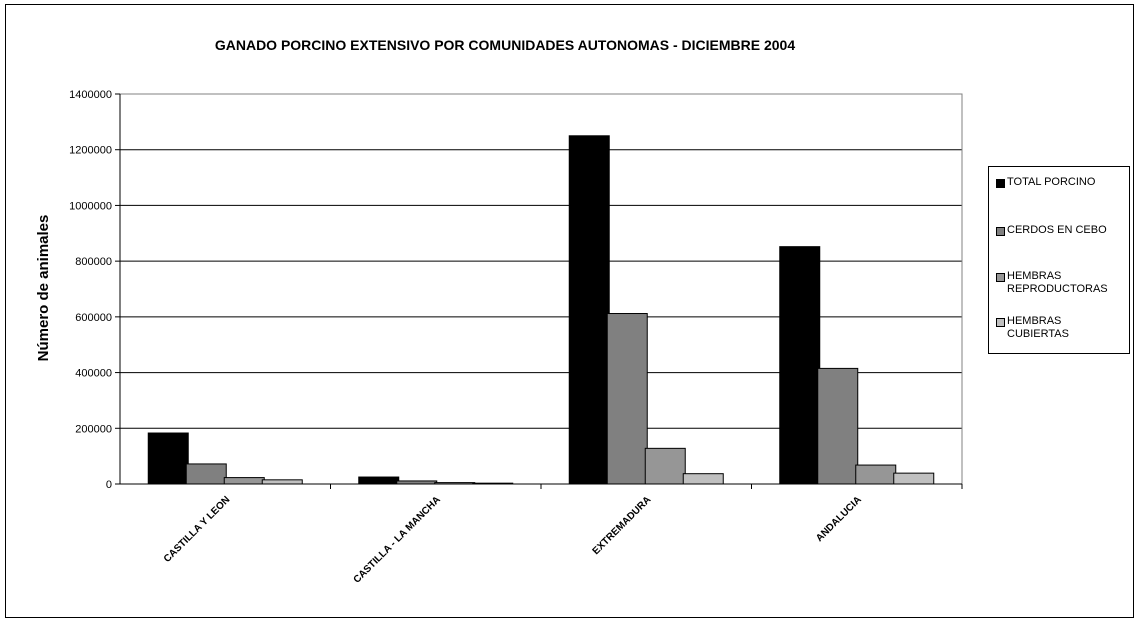 The height and width of the screenshot is (622, 1140). Describe the element at coordinates (93, 429) in the screenshot. I see `y-tick-label: 200000` at that location.